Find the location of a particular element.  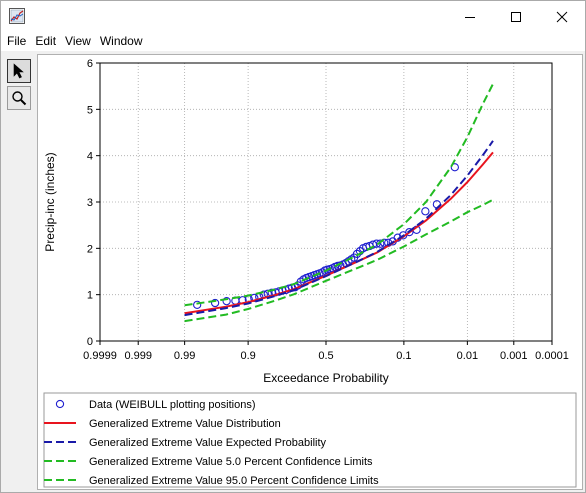

x-tick-label: 0.99 is located at coordinates (184, 356).